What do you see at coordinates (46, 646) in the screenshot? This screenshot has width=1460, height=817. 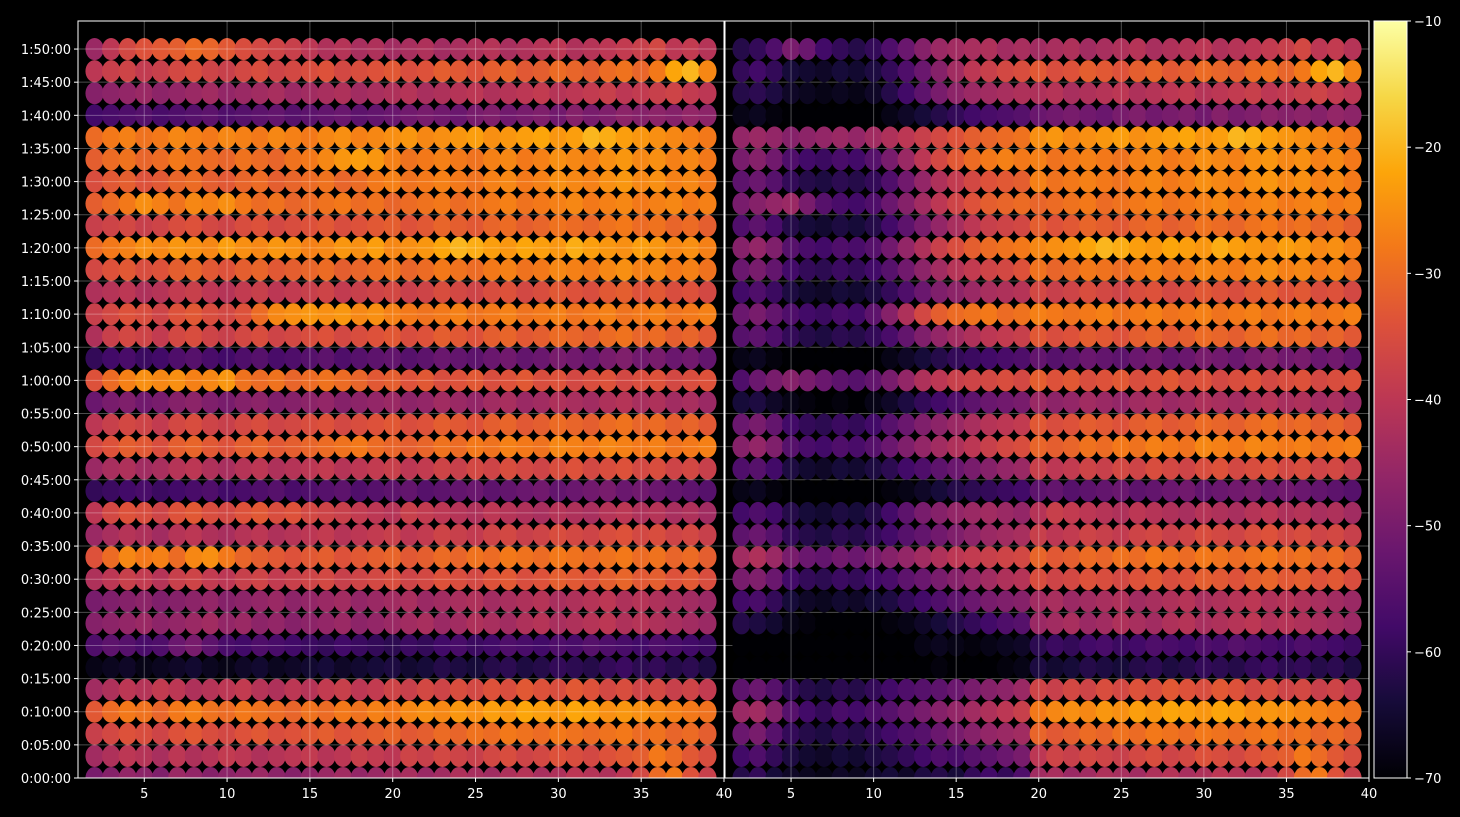 I see `y-tick-label: 0:20:00` at bounding box center [46, 646].